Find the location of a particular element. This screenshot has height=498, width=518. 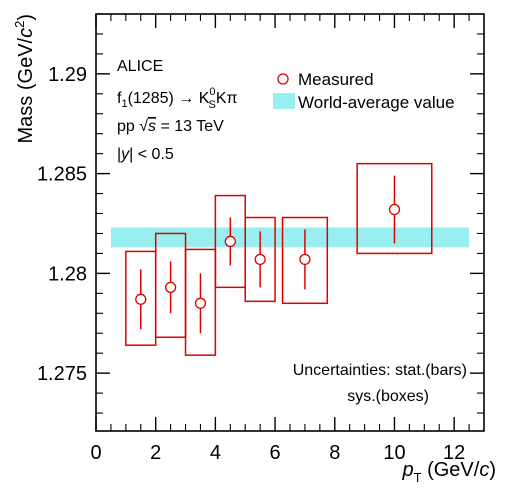

decay-f: f is located at coordinates (119, 98).